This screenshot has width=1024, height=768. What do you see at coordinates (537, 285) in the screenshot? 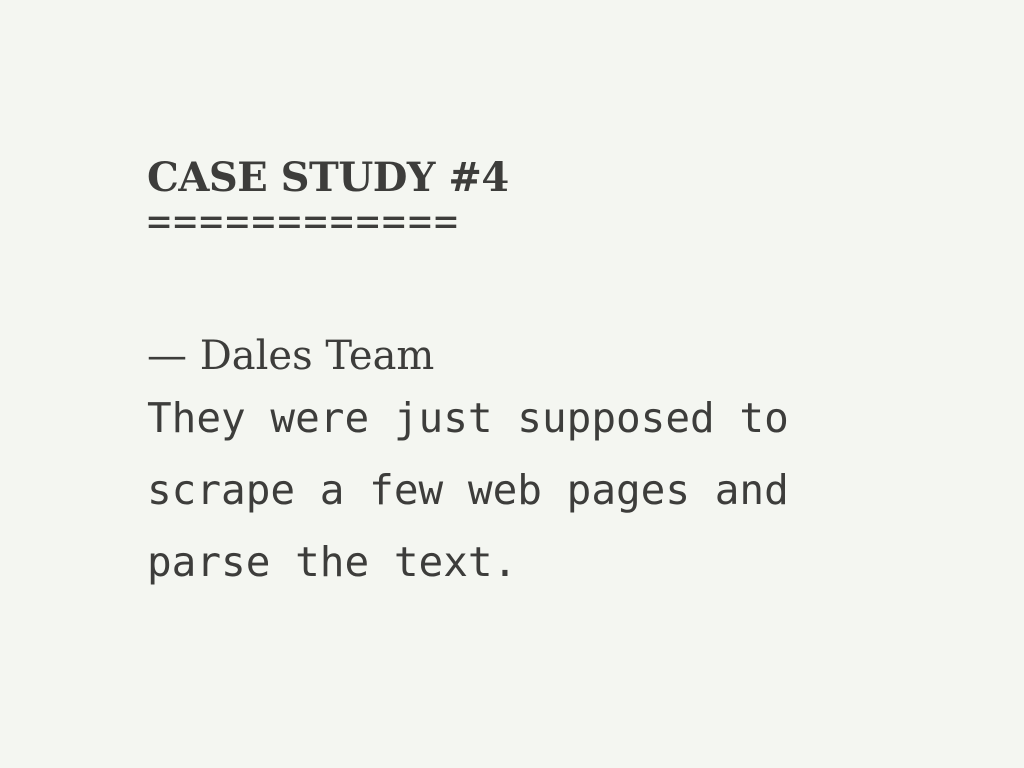
I see `section-spacer` at bounding box center [537, 285].